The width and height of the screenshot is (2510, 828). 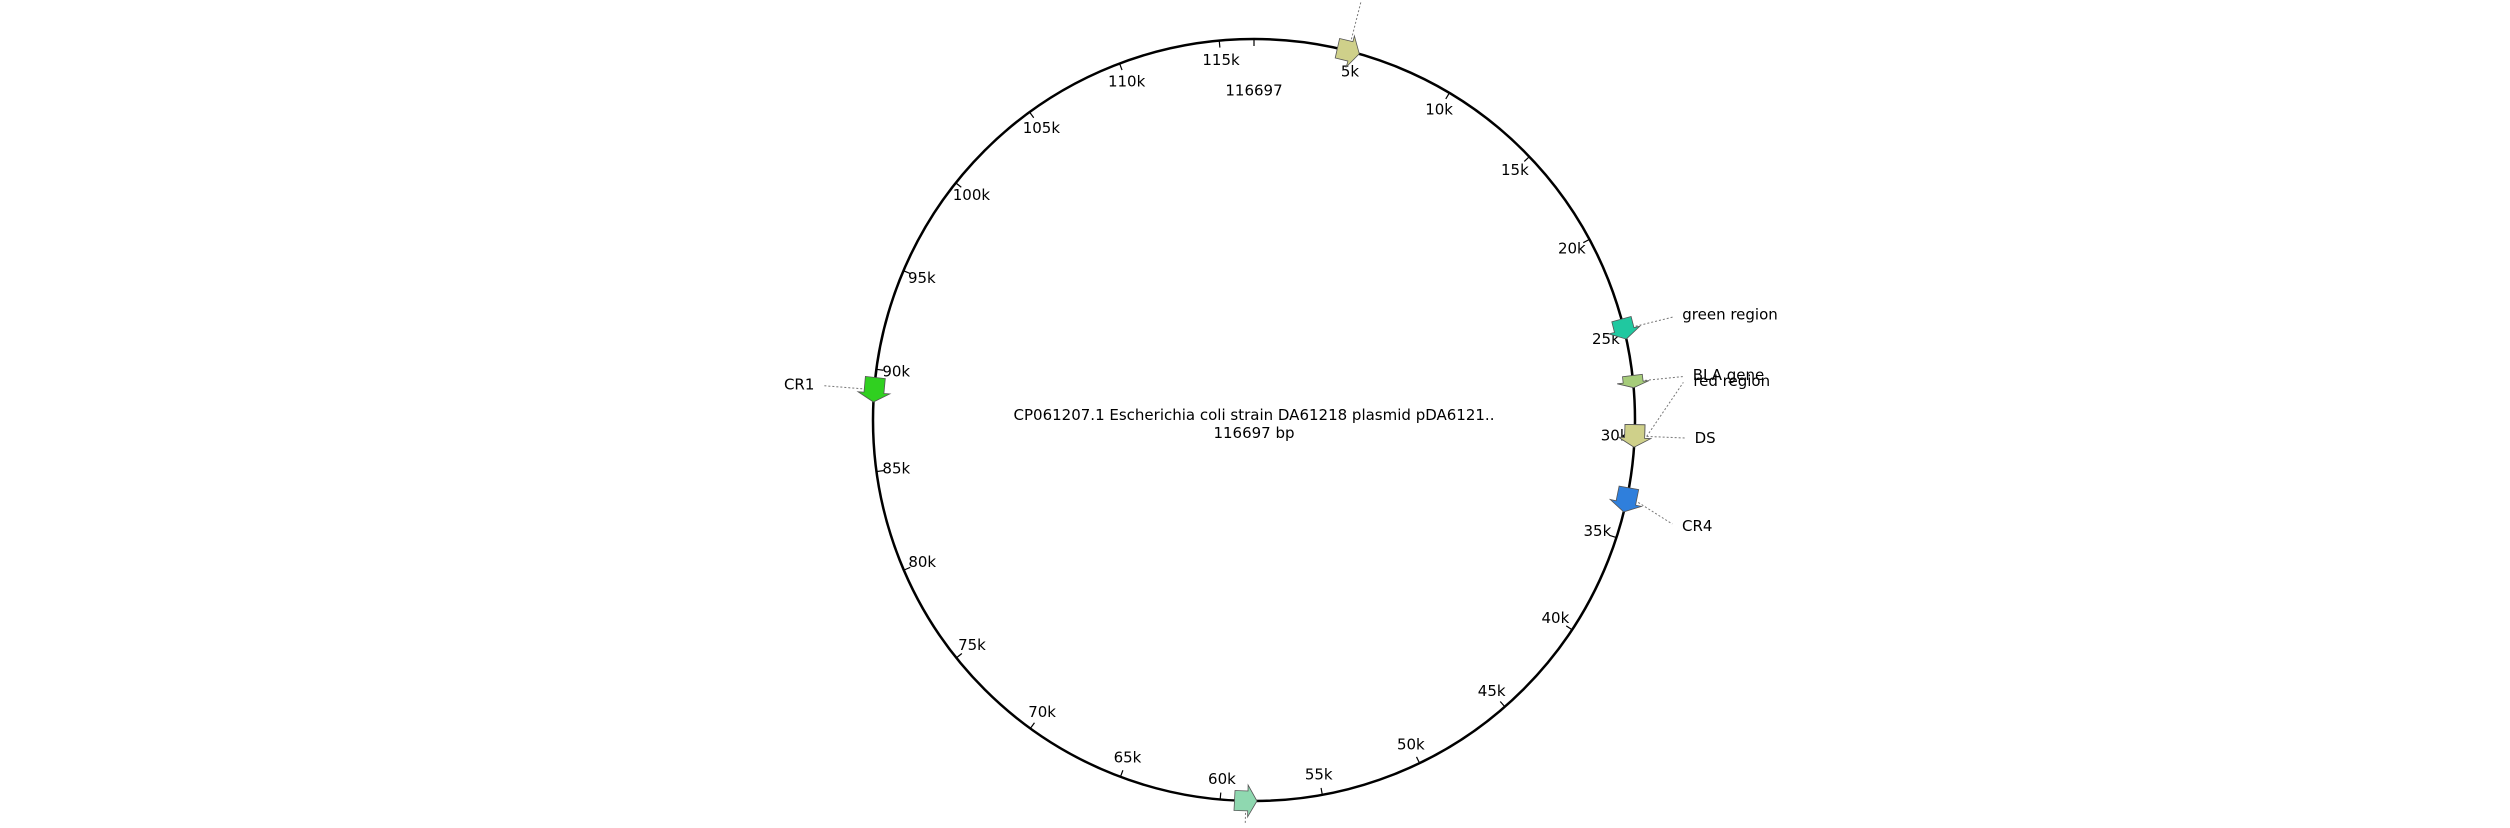 I want to click on tick-label: 80k, so click(x=922, y=562).